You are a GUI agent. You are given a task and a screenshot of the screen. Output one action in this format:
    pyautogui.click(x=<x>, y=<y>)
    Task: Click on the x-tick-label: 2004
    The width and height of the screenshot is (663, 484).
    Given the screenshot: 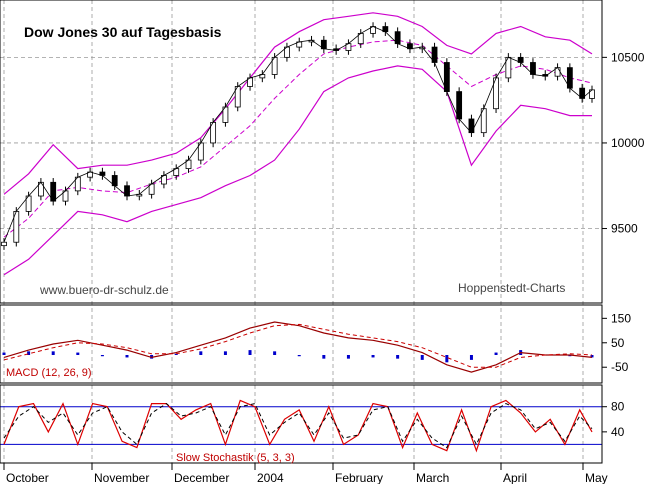 What is the action you would take?
    pyautogui.click(x=270, y=477)
    